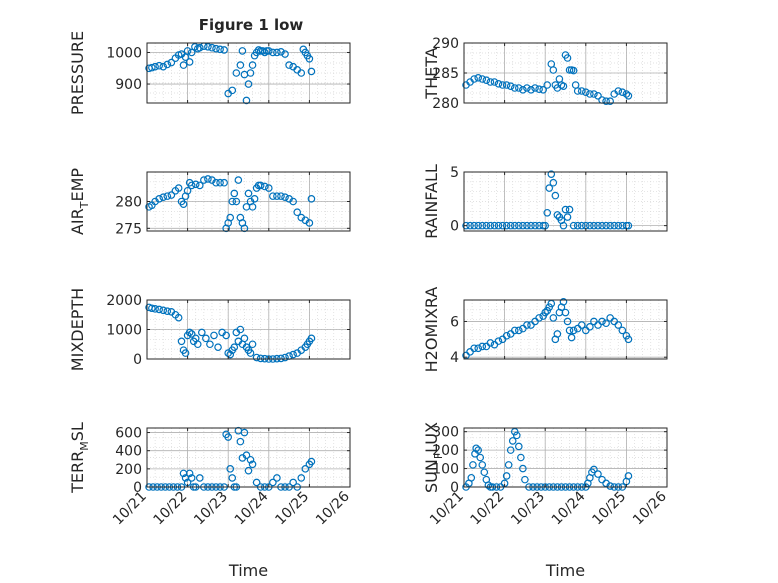 The height and width of the screenshot is (583, 778). I want to click on y-tick-label: 400, so click(128, 452).